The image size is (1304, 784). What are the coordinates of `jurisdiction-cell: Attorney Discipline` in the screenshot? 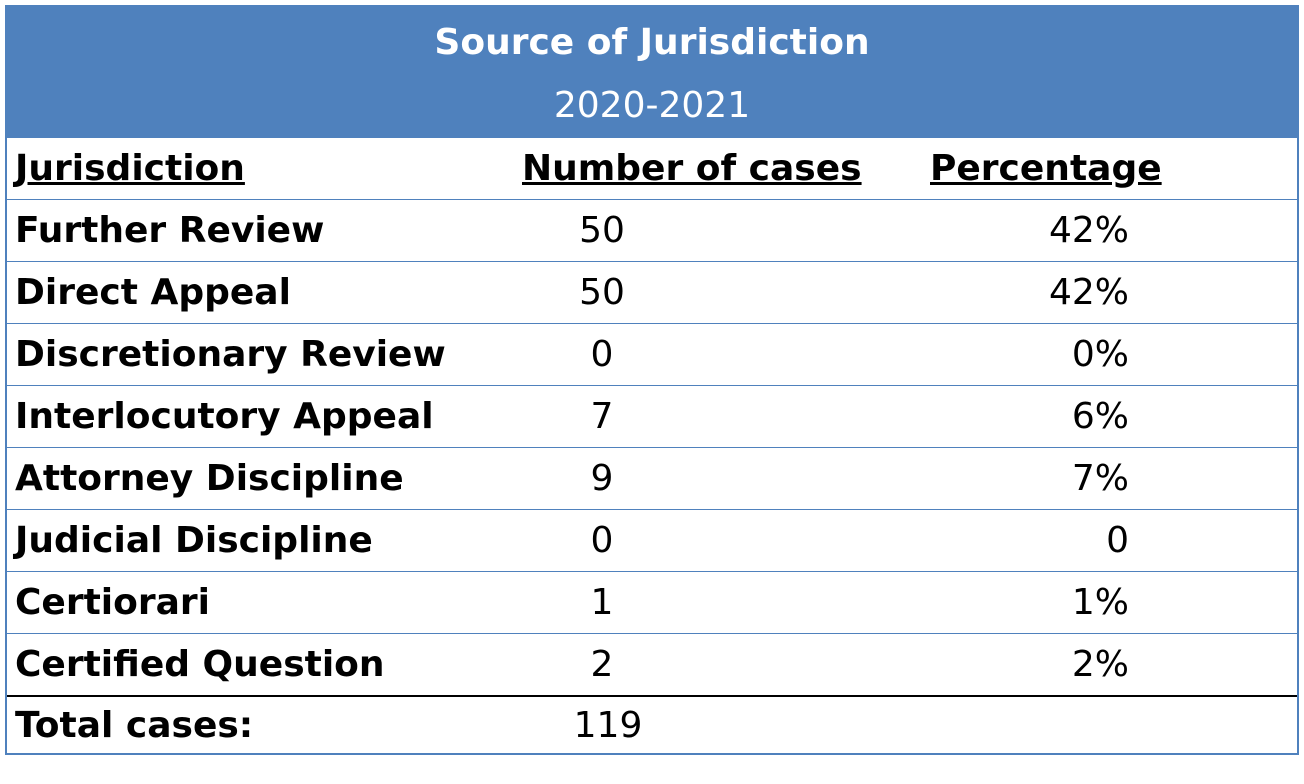 It's located at (209, 478).